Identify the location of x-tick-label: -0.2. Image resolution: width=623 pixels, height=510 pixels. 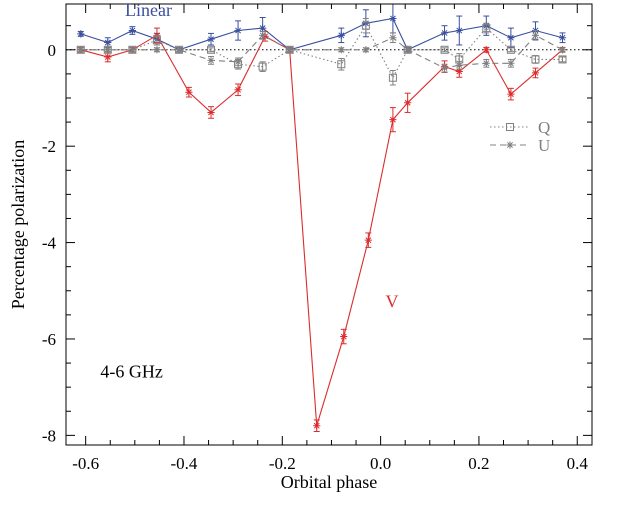
(282, 463).